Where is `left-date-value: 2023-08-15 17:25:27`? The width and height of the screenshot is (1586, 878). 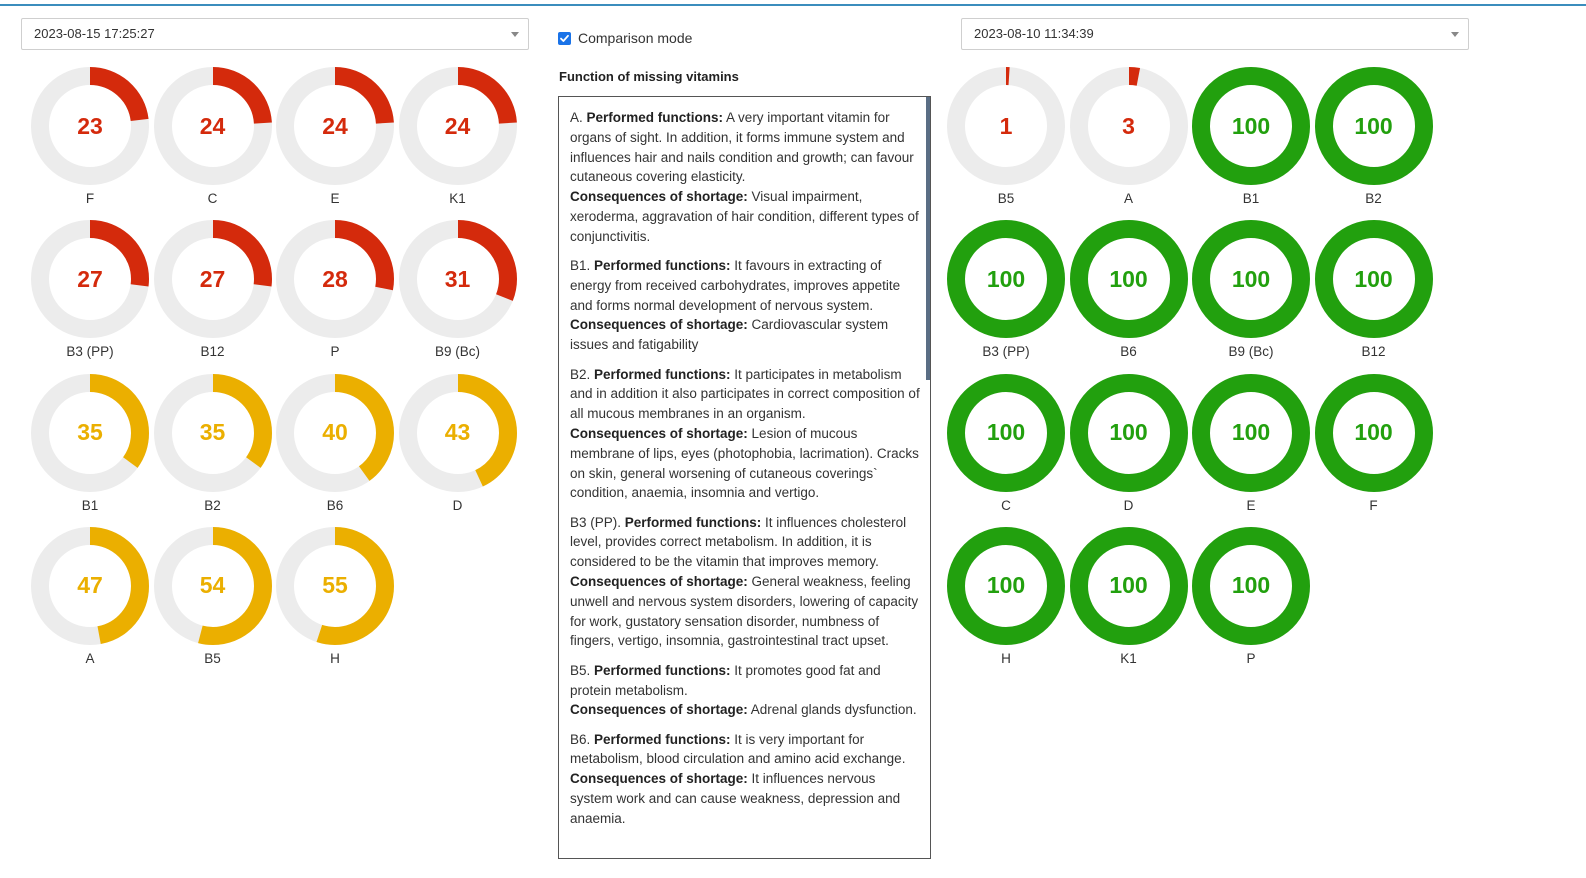
left-date-value: 2023-08-15 17:25:27 is located at coordinates (94, 33).